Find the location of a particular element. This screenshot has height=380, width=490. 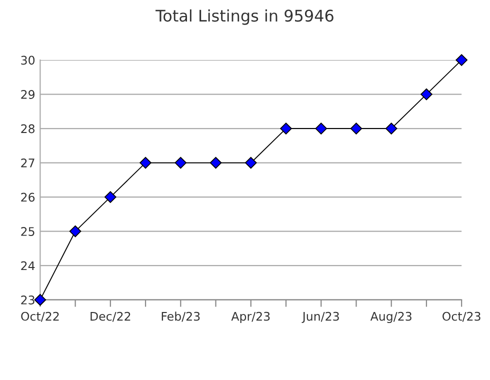

y-tick-label: 24 is located at coordinates (28, 265).